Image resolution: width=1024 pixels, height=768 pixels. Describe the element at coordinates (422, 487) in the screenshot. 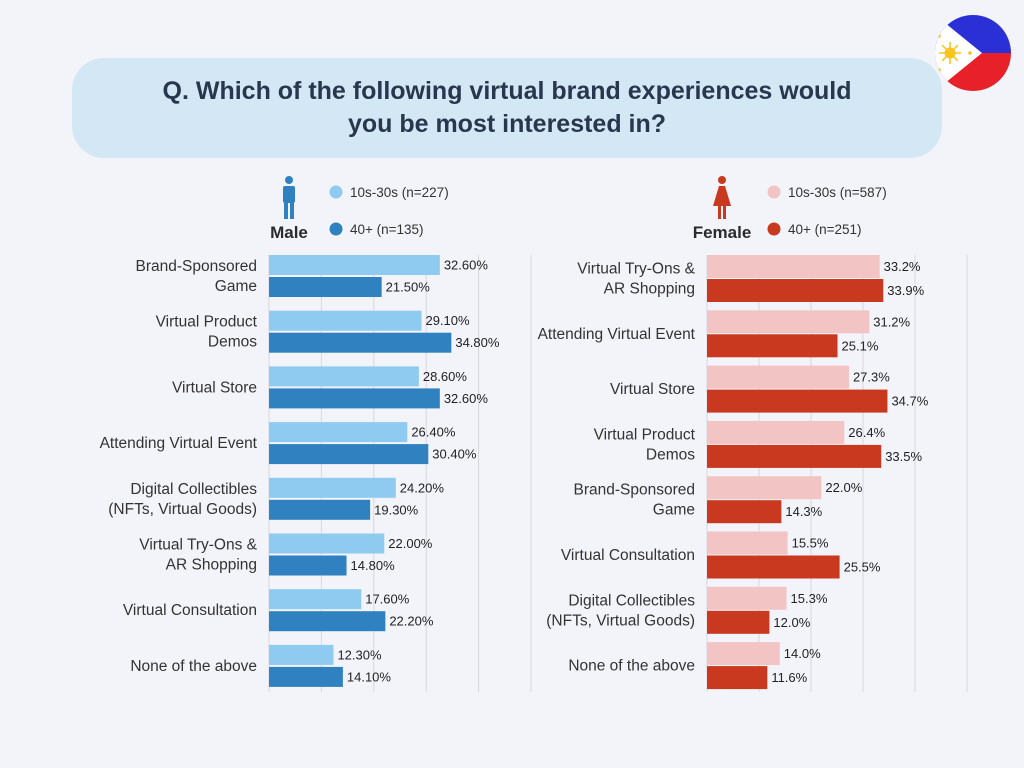

I see `male-value-label: 24.20%` at that location.